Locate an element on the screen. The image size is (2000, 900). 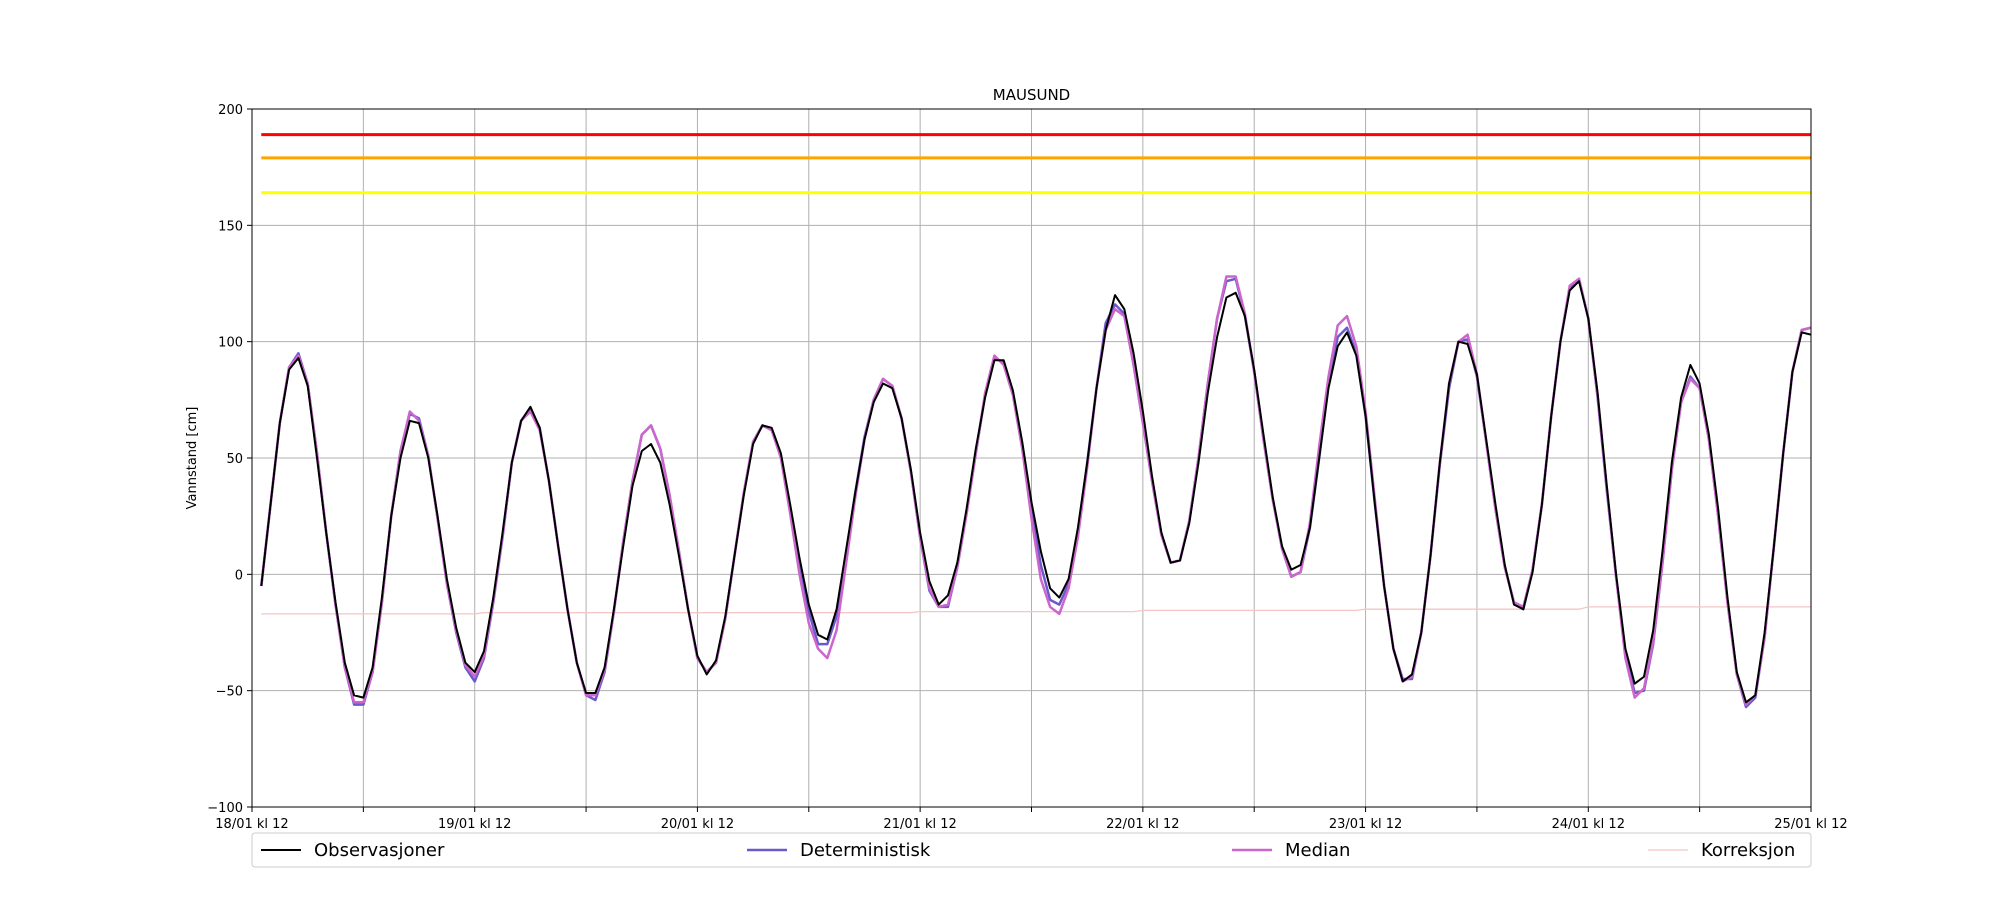
y-tick-label: −50 is located at coordinates (229, 692).